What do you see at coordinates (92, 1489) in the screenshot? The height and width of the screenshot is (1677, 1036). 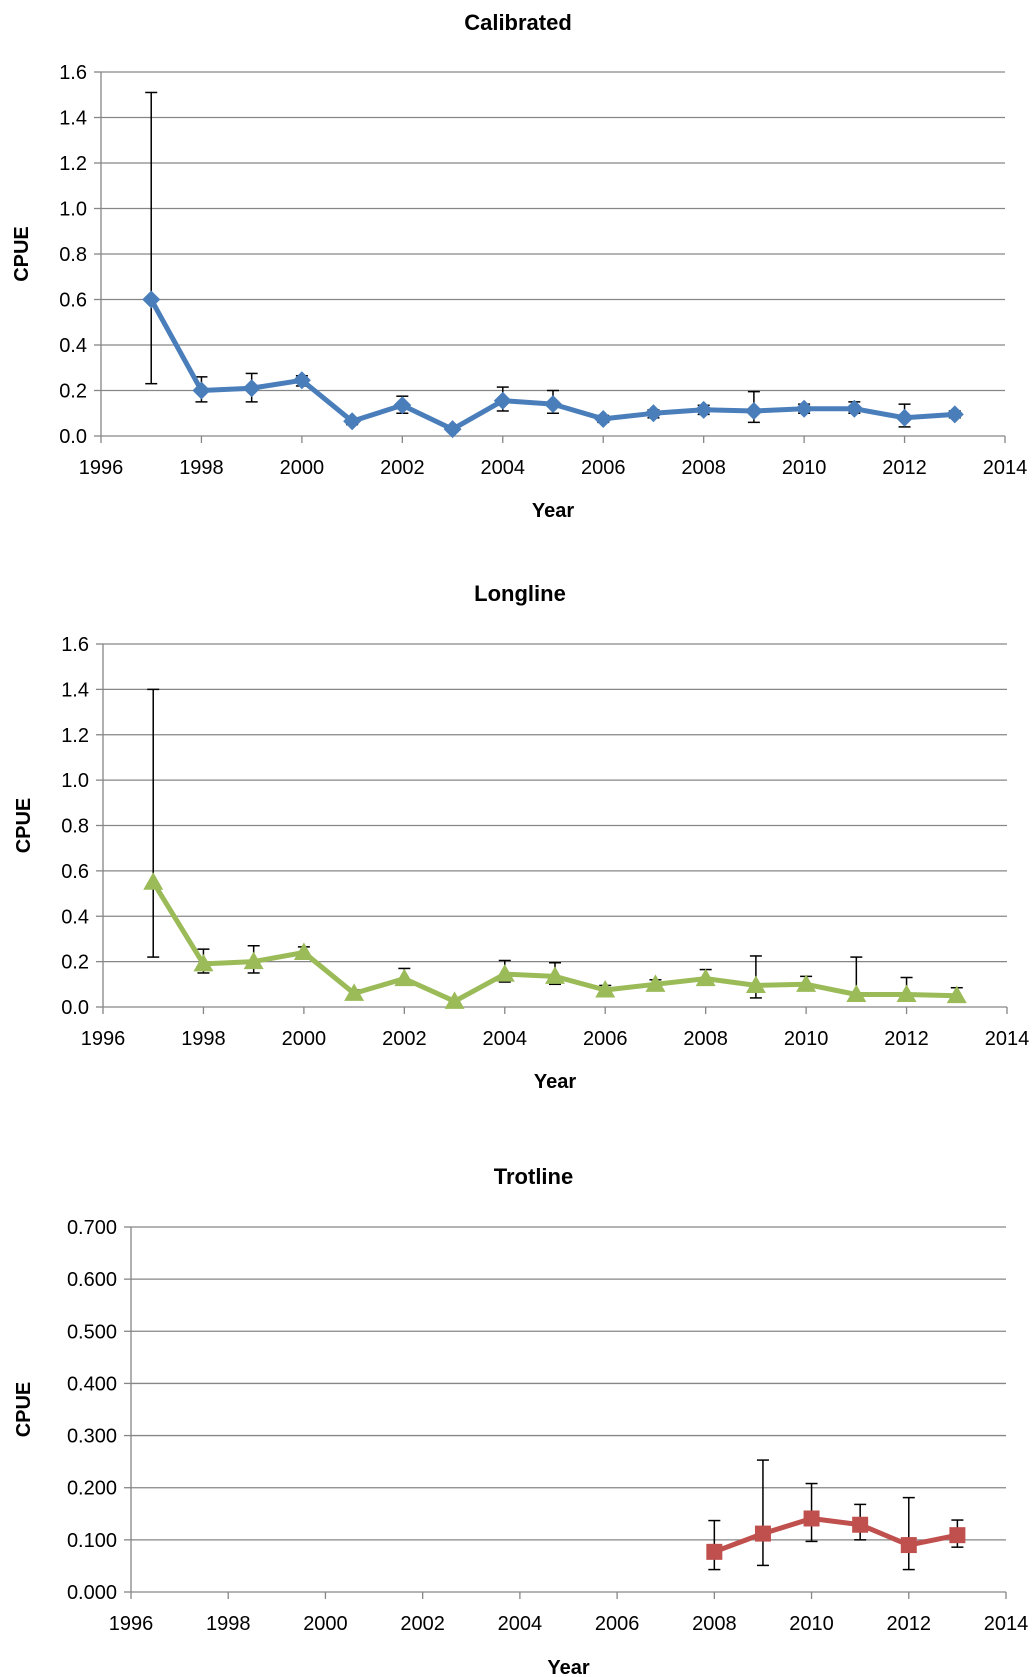 I see `y-tick-label: 0.200` at bounding box center [92, 1489].